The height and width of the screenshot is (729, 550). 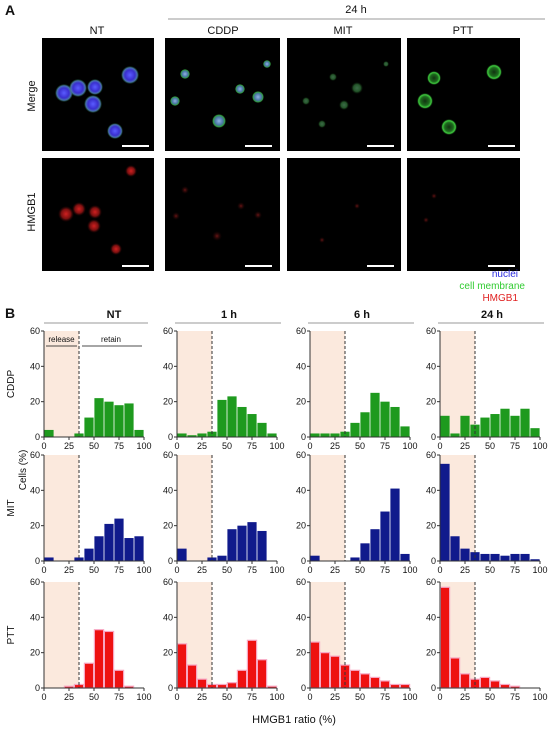 What do you see at coordinates (500, 298) in the screenshot?
I see `legend-hmgb1: HMGB1` at bounding box center [500, 298].